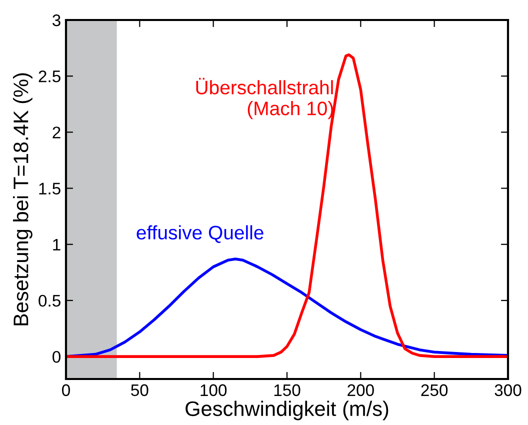 Image resolution: width=528 pixels, height=425 pixels. Describe the element at coordinates (66, 390) in the screenshot. I see `x-tick-label: 0` at that location.